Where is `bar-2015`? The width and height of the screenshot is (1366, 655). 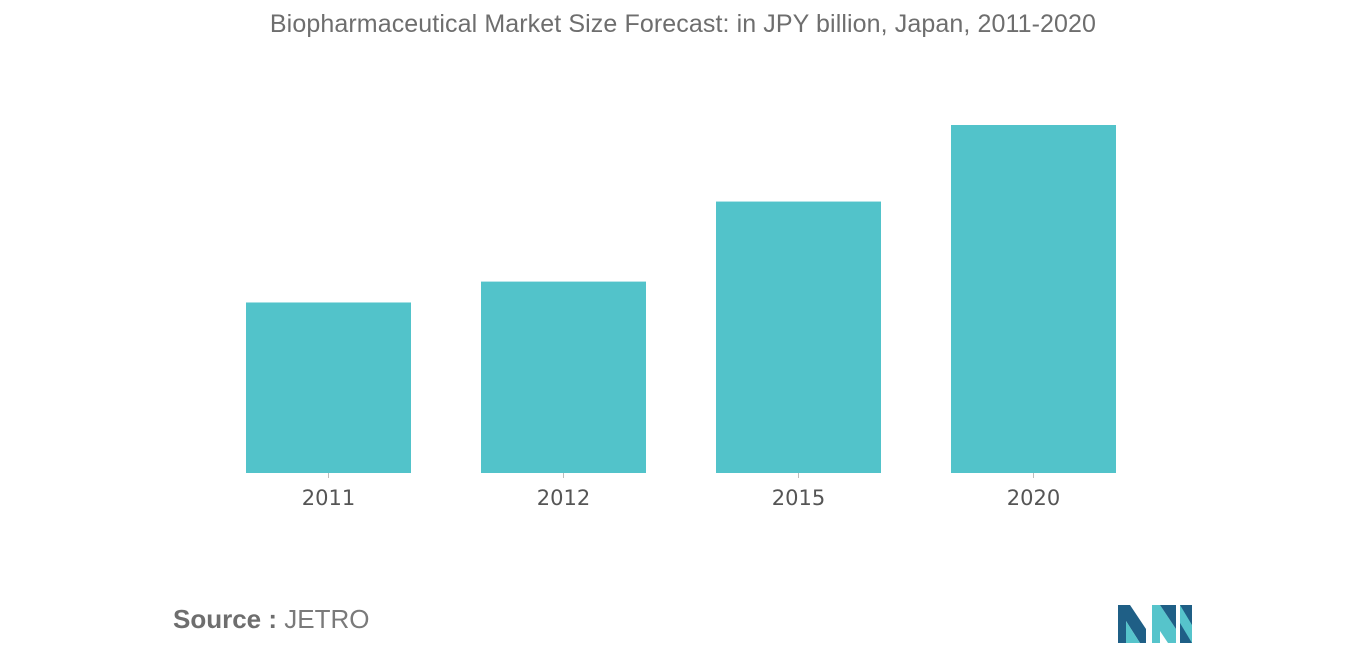
bar-2015 is located at coordinates (798, 337).